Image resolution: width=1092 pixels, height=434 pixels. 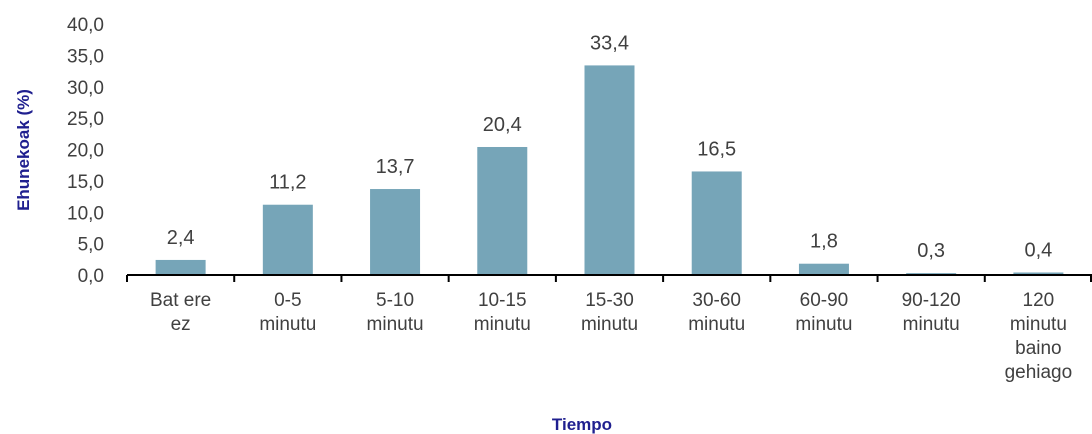 What do you see at coordinates (931, 312) in the screenshot?
I see `category-label: 90-120 minutu` at bounding box center [931, 312].